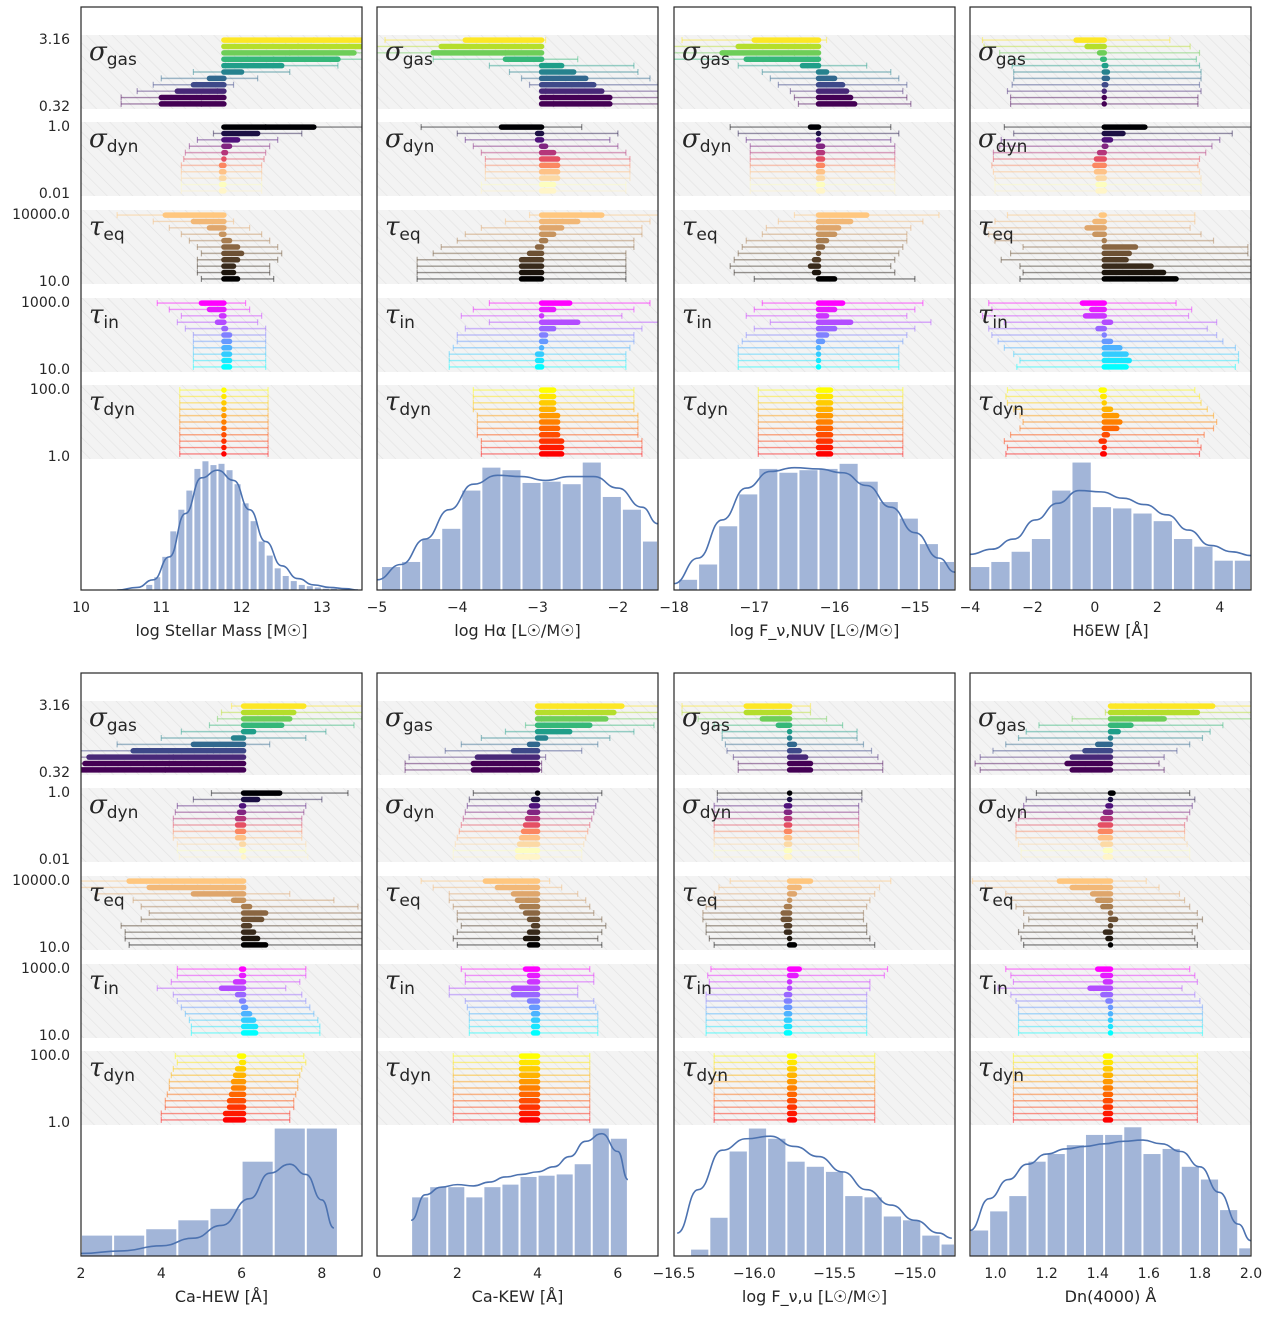 The width and height of the screenshot is (1271, 1318). Describe the element at coordinates (815, 631) in the screenshot. I see `x-axis-label: log F_ν,NUV [L☉/M☉]` at that location.